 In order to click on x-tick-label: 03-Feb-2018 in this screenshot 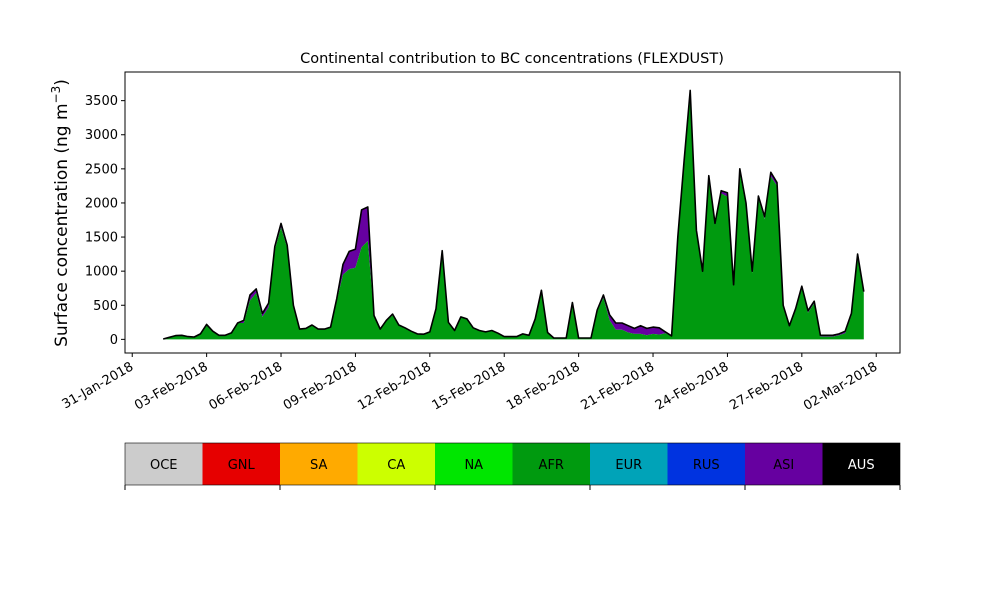, I will do `click(171, 386)`.